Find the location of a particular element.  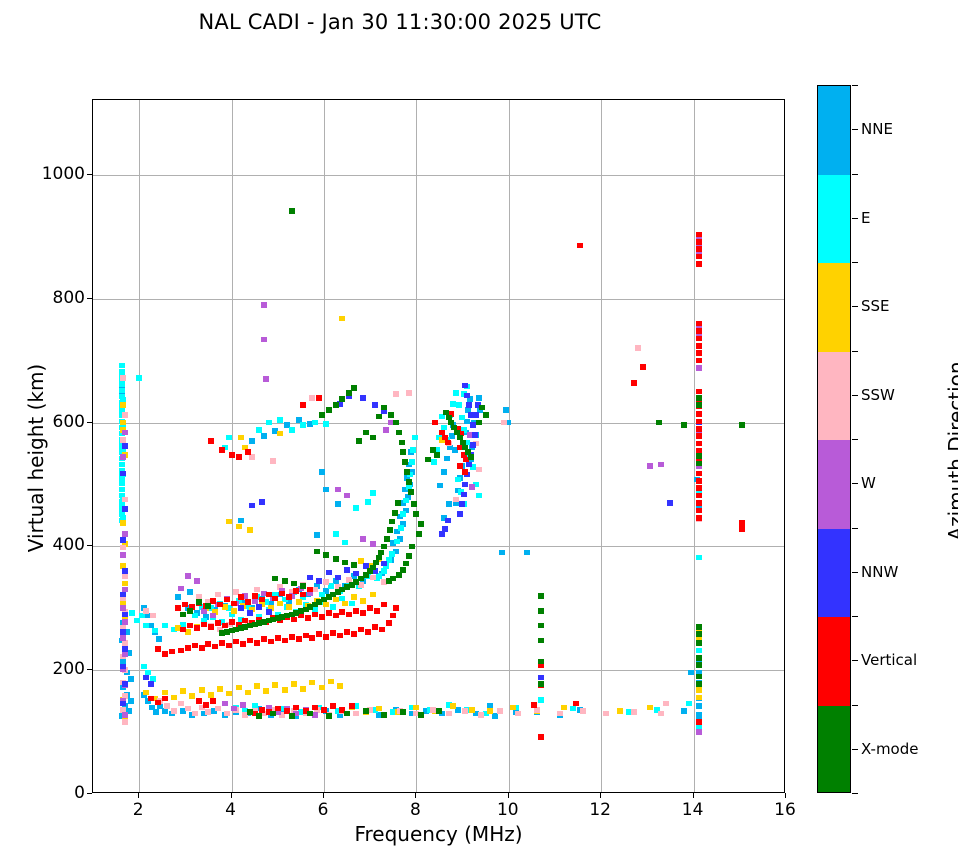

gridline-horizontal is located at coordinates (438, 547).